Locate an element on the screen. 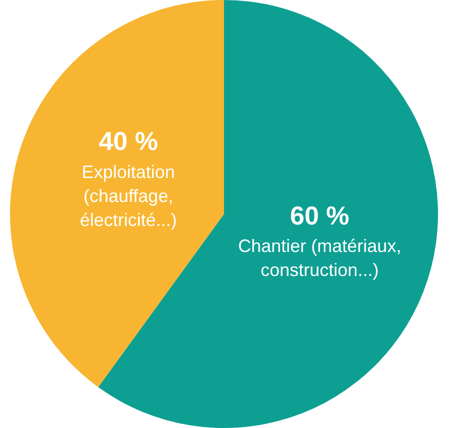 The image size is (476, 428). slice-label: Exploitation (chauffage, électricité...) is located at coordinates (128, 196).